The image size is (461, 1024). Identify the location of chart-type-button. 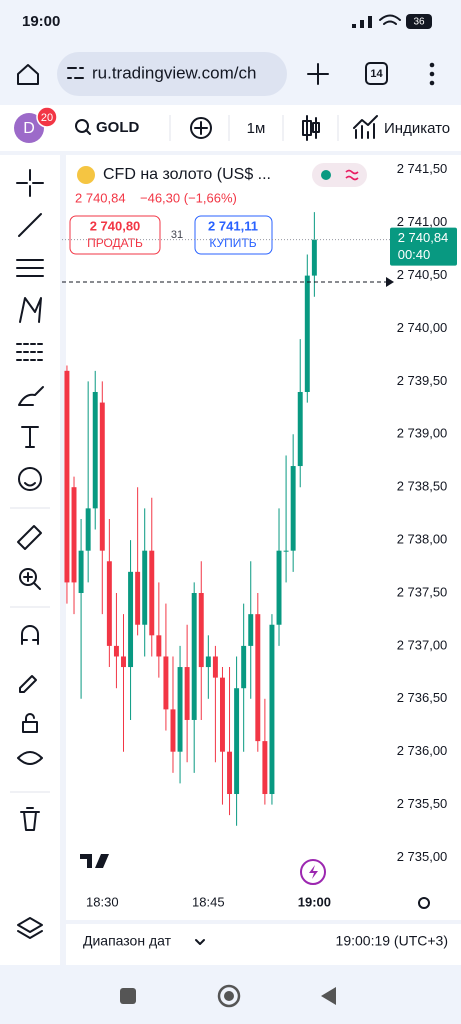
(311, 128).